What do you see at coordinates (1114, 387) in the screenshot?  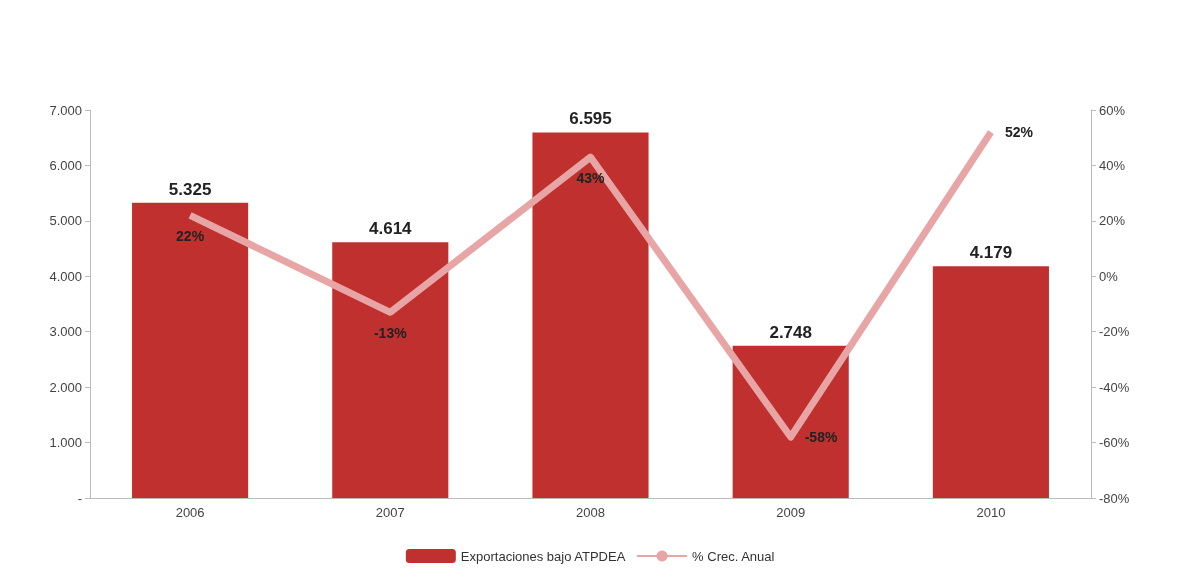 I see `y2-tick-label: -40%` at bounding box center [1114, 387].